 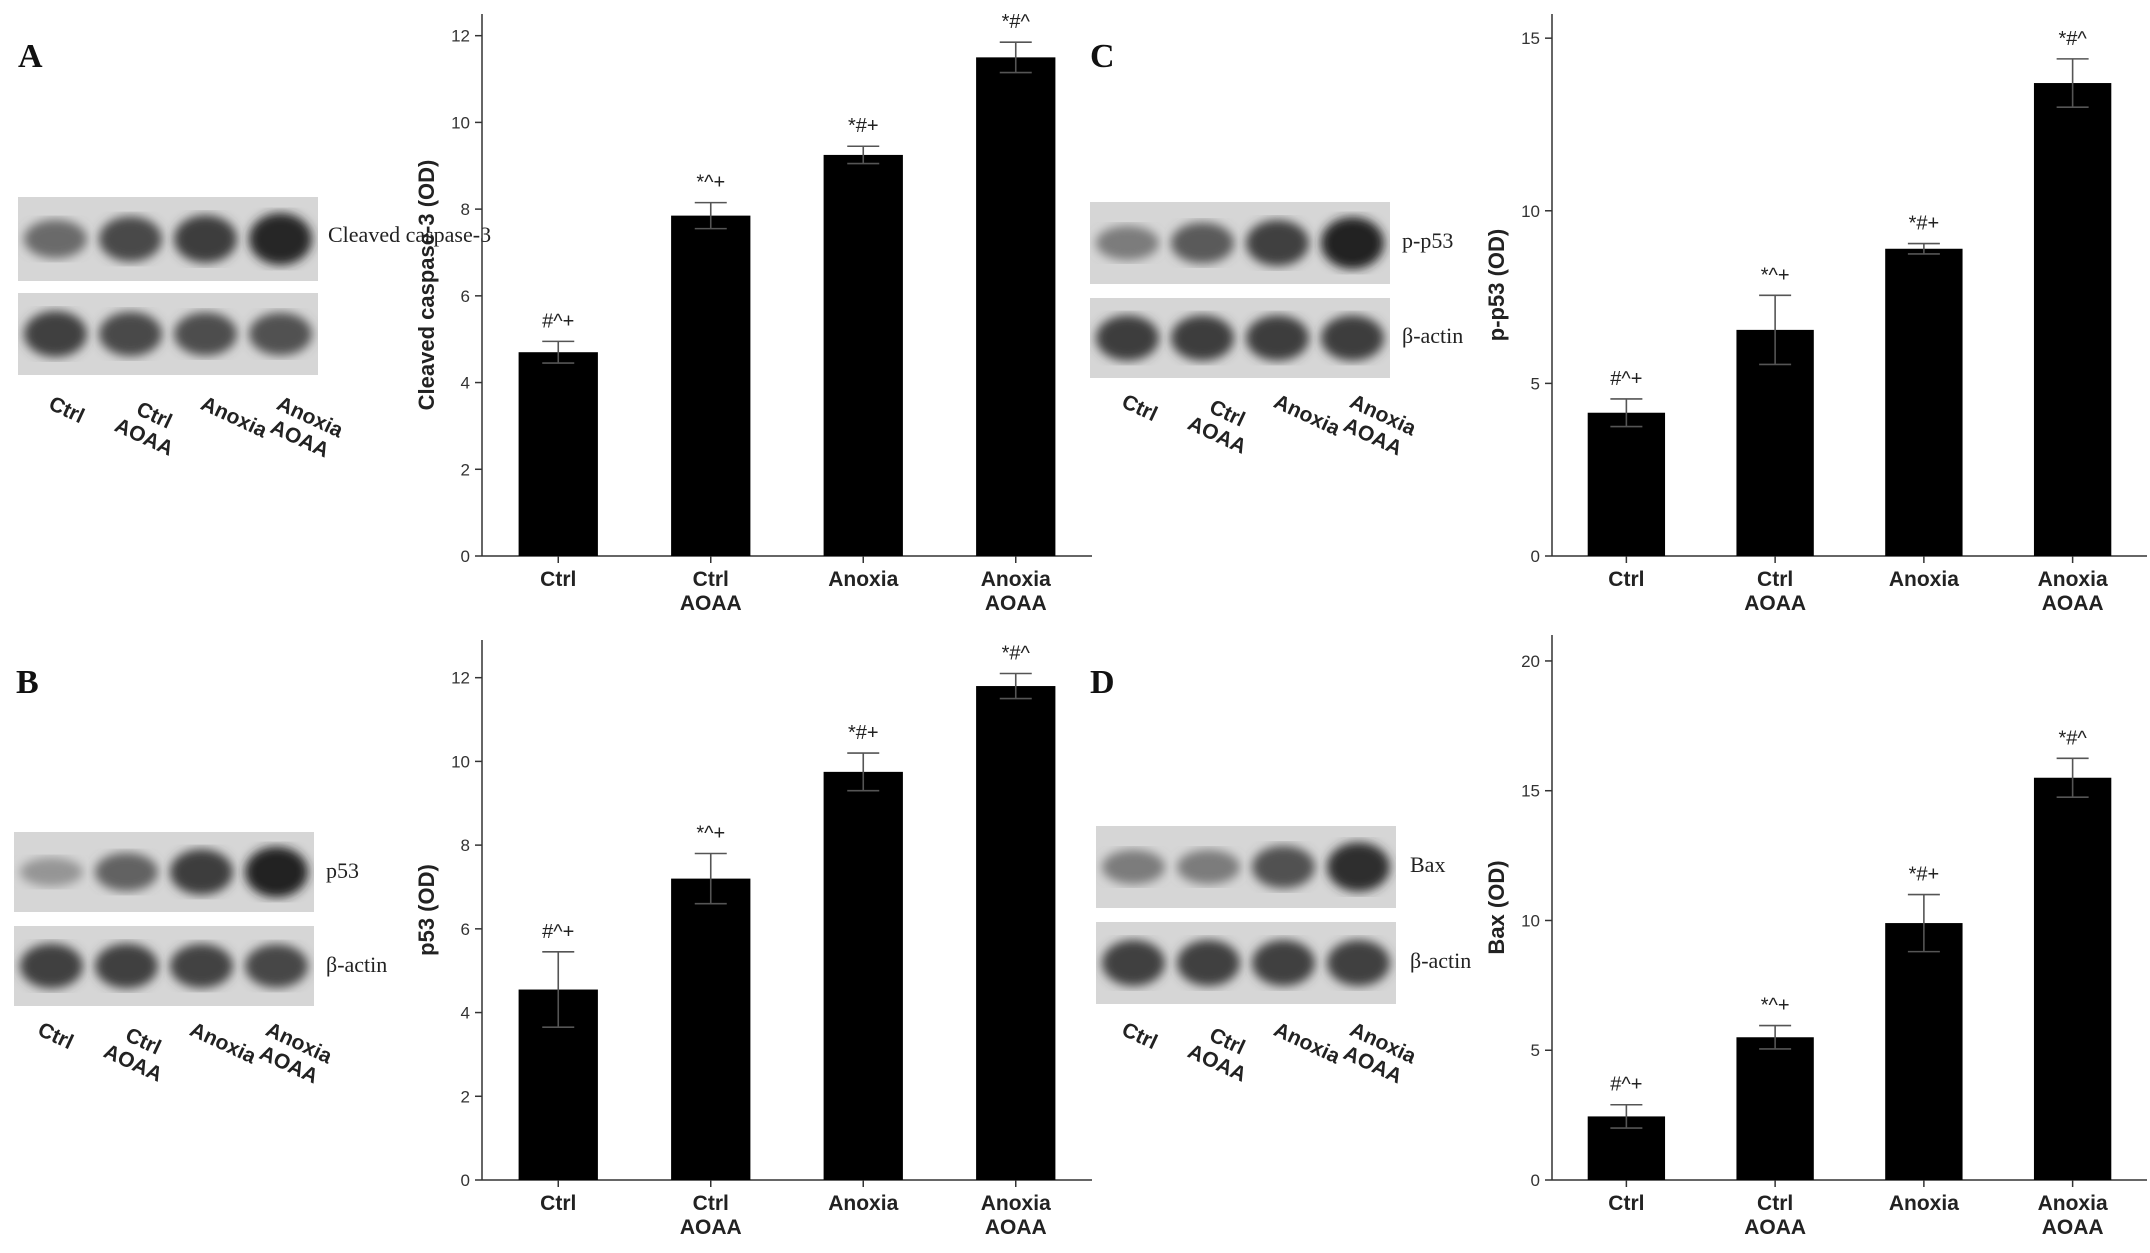 What do you see at coordinates (410, 234) in the screenshot?
I see `blot-label-cleaved-caspase-3: Cleaved caspase-3` at bounding box center [410, 234].